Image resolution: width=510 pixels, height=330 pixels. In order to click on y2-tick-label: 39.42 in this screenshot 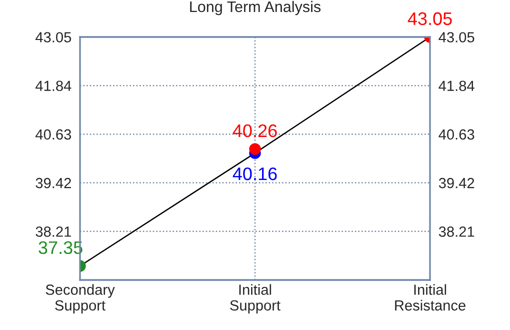, I will do `click(456, 183)`.